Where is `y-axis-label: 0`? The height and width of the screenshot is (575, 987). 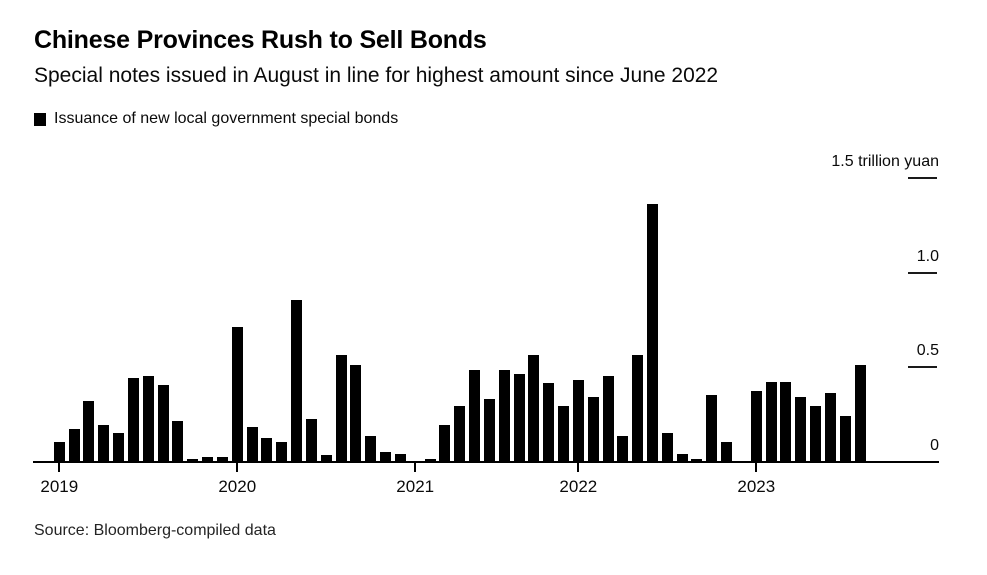
y-axis-label: 0 is located at coordinates (934, 445).